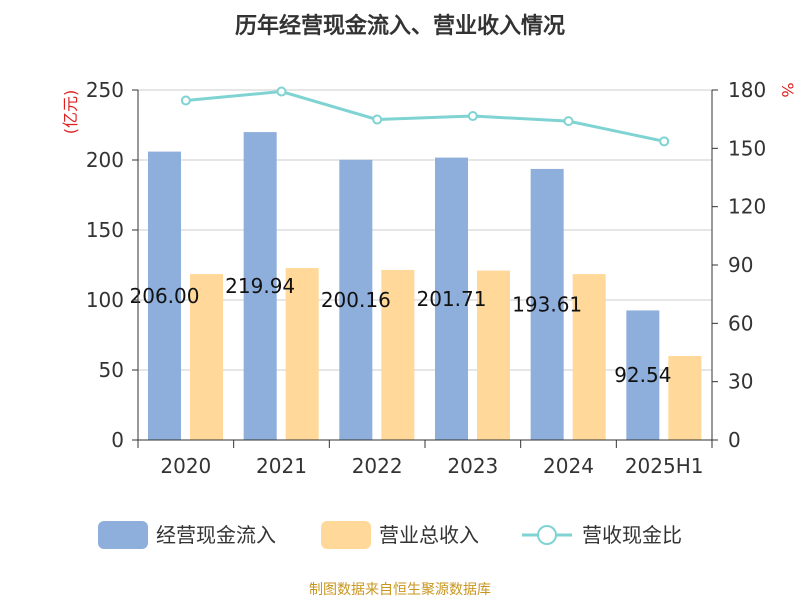 The image size is (800, 600). Describe the element at coordinates (117, 440) in the screenshot. I see `left-tick-label: 0` at that location.